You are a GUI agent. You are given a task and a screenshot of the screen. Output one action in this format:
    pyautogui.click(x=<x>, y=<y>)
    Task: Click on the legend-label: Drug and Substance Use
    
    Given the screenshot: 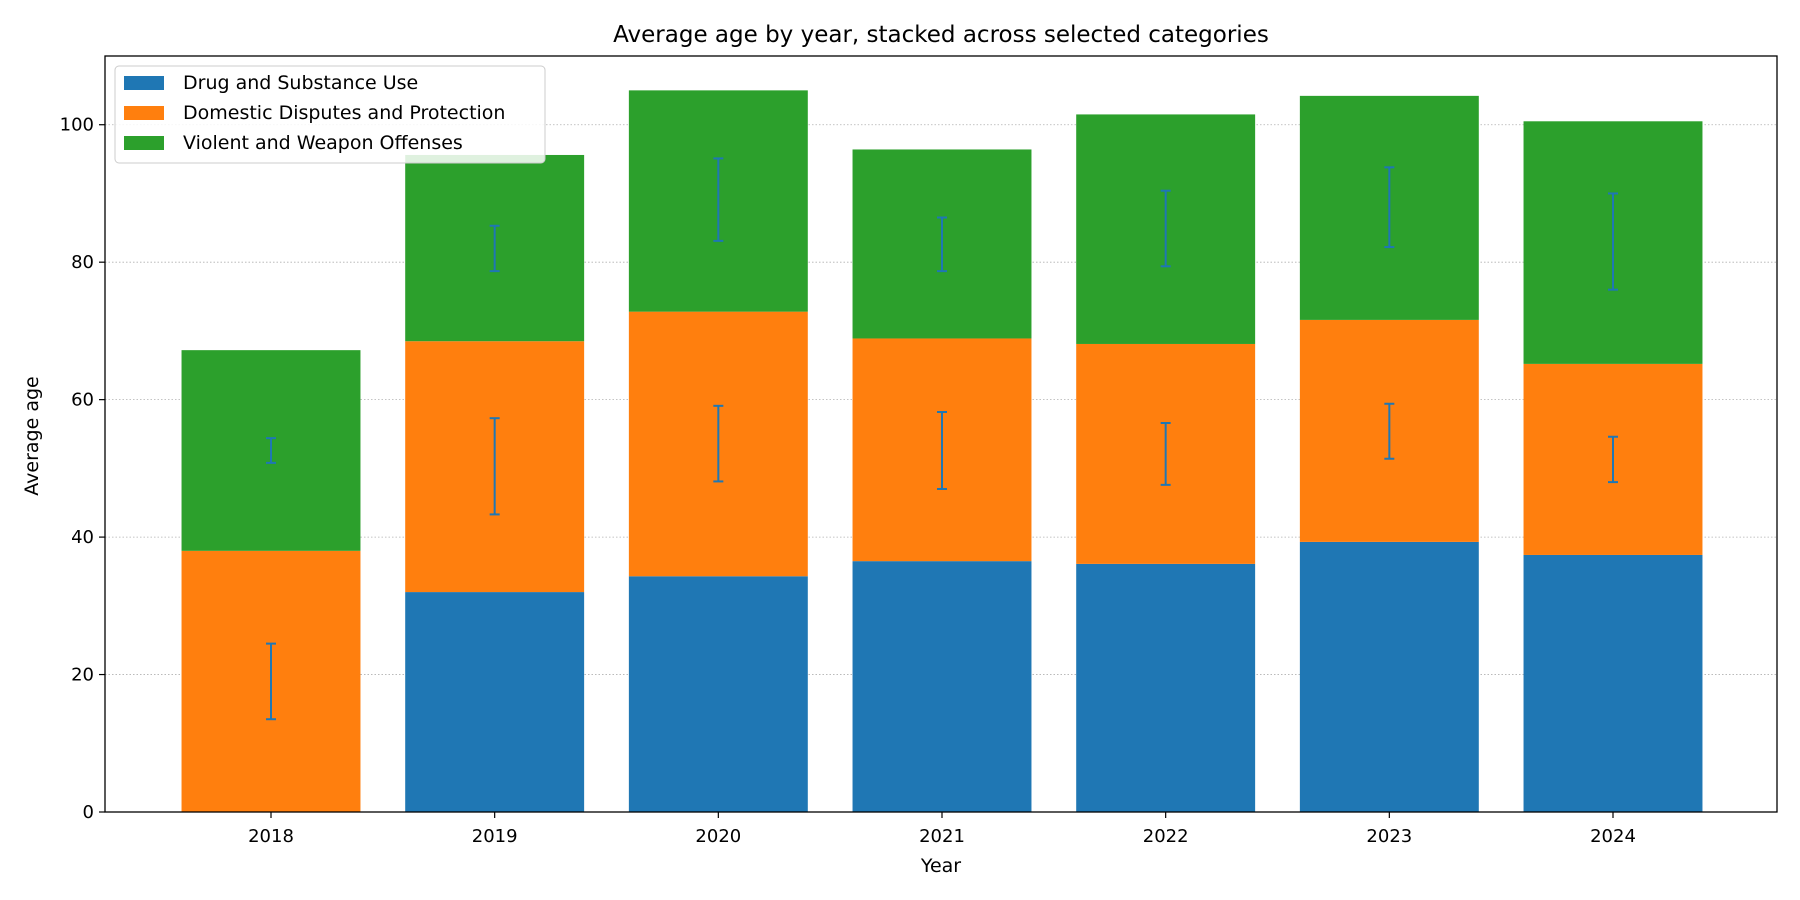 What is the action you would take?
    pyautogui.click(x=300, y=83)
    